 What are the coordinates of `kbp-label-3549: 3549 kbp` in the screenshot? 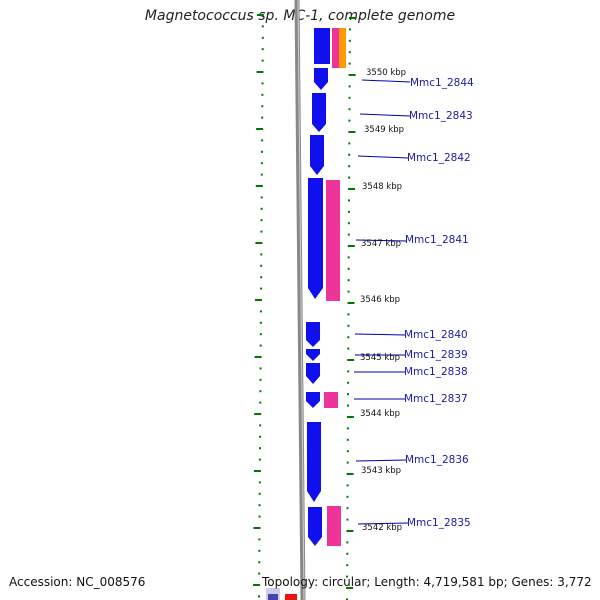 It's located at (384, 130).